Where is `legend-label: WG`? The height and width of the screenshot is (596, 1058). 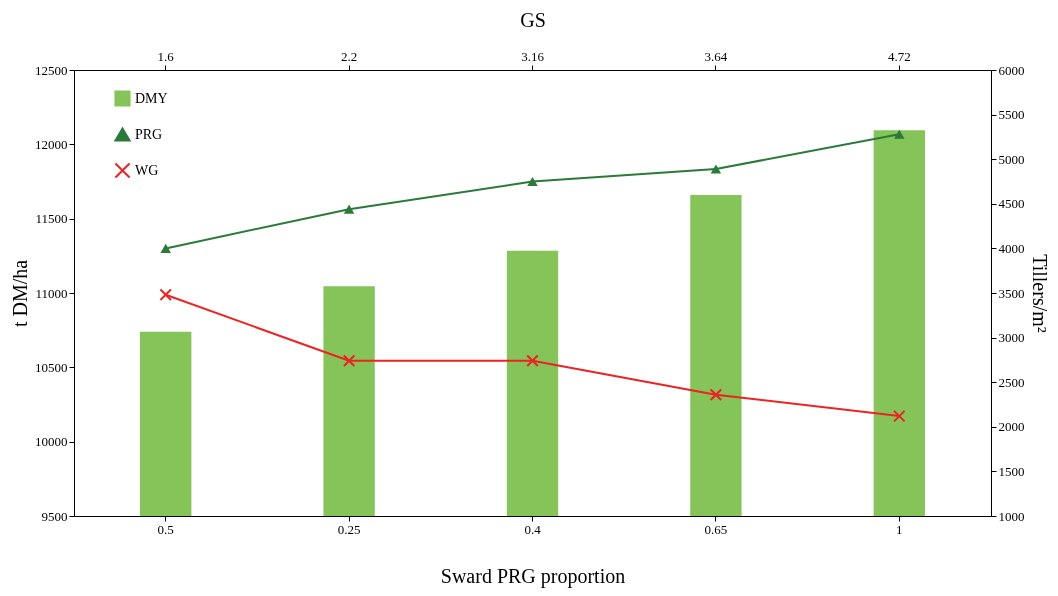
legend-label: WG is located at coordinates (147, 170).